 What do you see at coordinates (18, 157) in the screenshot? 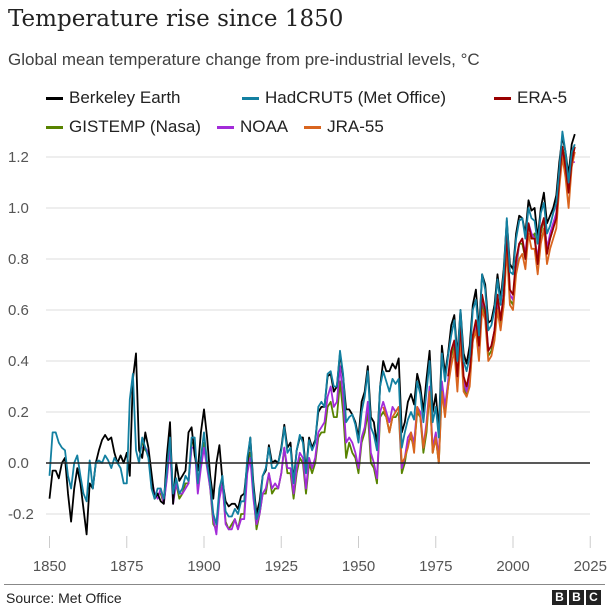
I see `y-tick-label: 1.2` at bounding box center [18, 157].